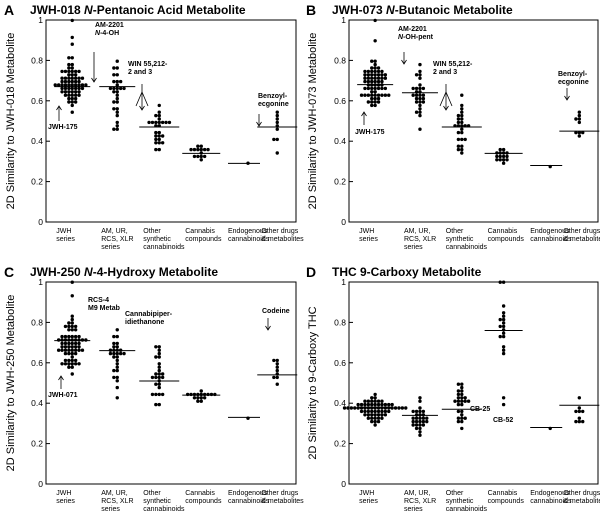  Describe the element at coordinates (368, 497) in the screenshot. I see `category-label: JWH series` at that location.